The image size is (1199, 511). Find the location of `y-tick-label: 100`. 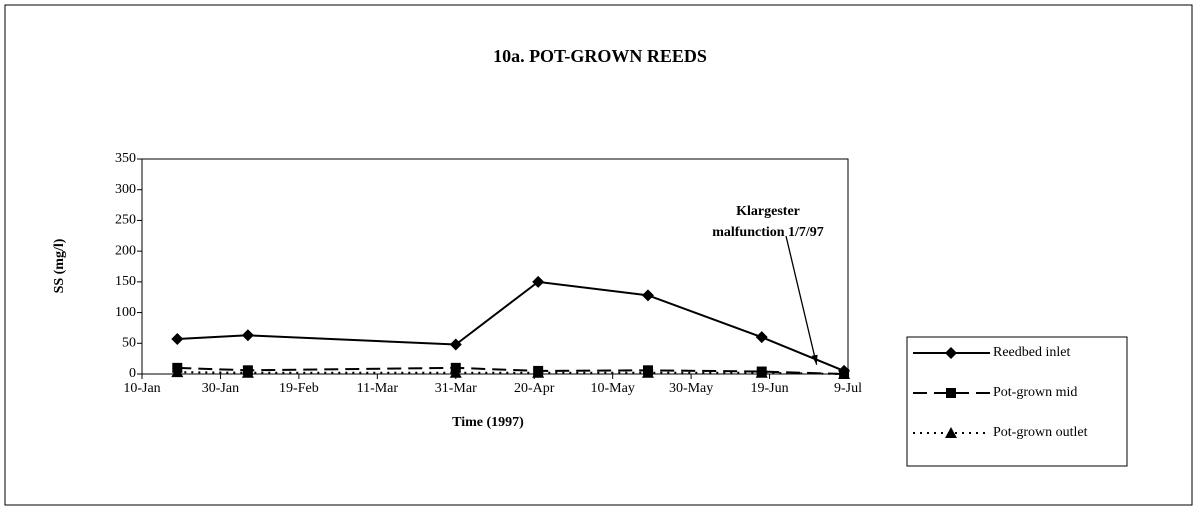

y-tick-label: 100 is located at coordinates (125, 312).